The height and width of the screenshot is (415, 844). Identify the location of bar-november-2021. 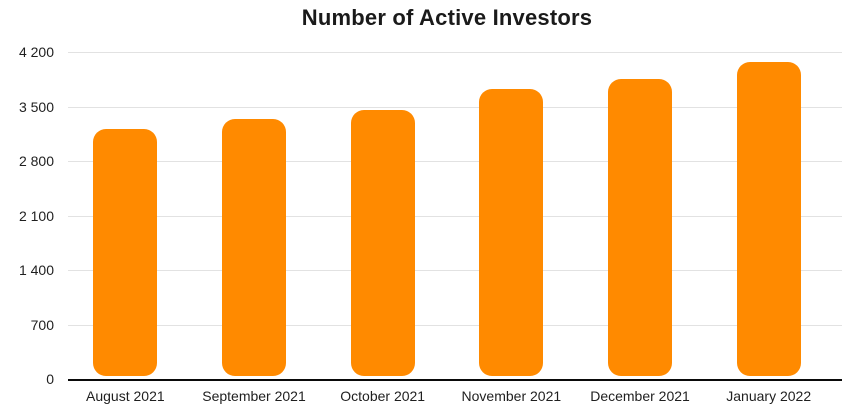
(511, 232).